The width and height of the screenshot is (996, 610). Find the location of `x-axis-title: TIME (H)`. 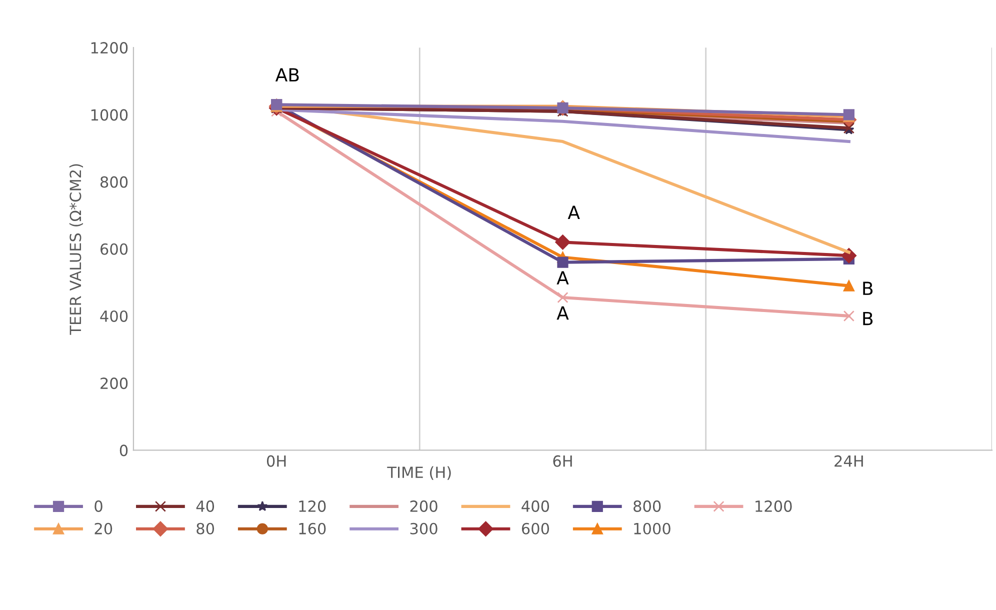

x-axis-title: TIME (H) is located at coordinates (419, 473).